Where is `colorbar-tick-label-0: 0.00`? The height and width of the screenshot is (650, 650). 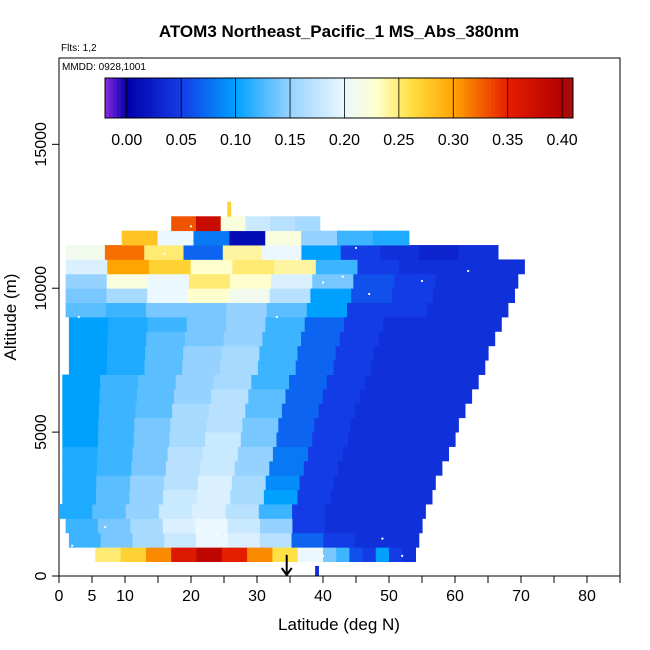
colorbar-tick-label-0: 0.00 is located at coordinates (126, 140).